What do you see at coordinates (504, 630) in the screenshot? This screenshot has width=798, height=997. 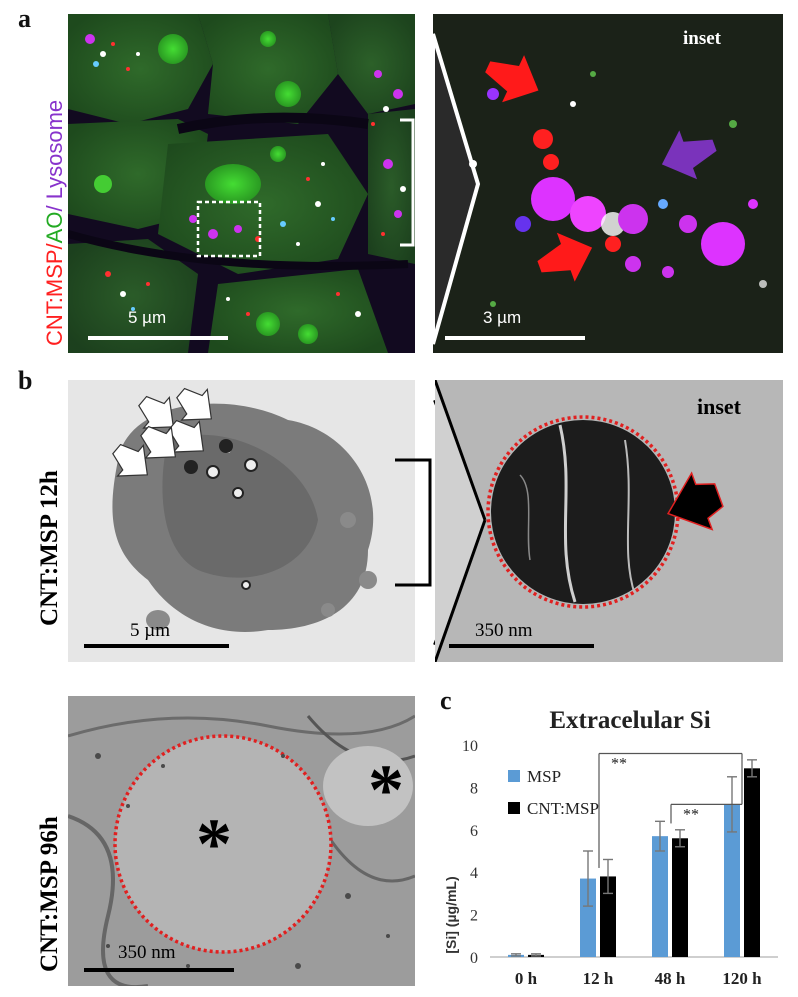 I see `scale-label-b-inset: 350 nm` at bounding box center [504, 630].